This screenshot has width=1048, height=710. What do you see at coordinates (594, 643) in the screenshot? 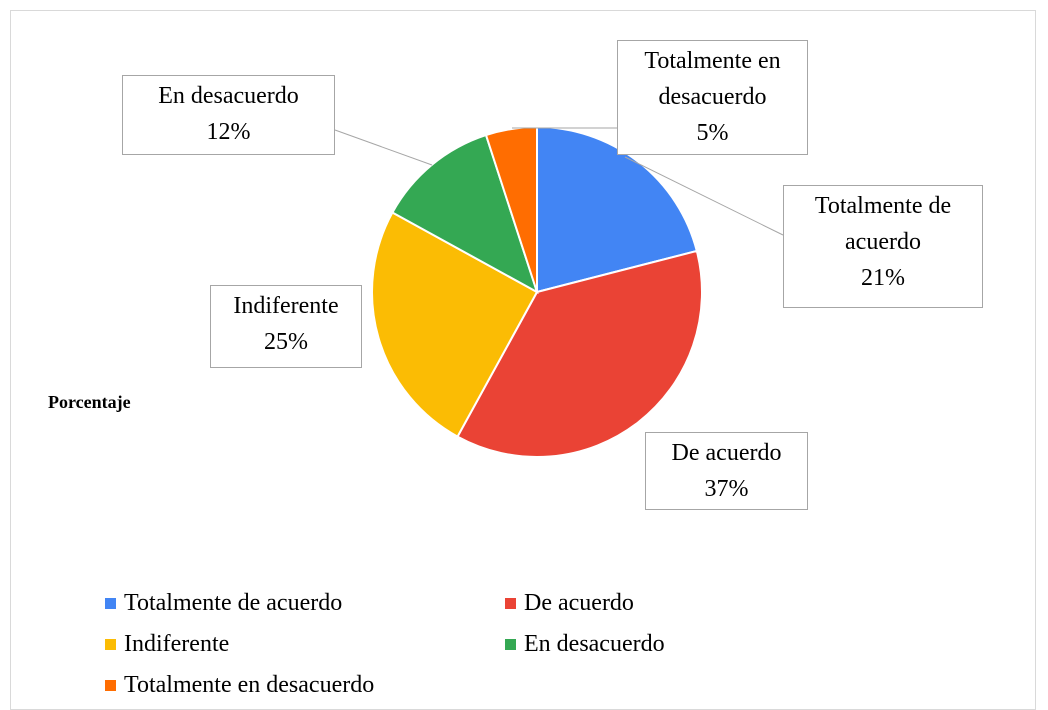
I see `legend-label: En desacuerdo` at bounding box center [594, 643].